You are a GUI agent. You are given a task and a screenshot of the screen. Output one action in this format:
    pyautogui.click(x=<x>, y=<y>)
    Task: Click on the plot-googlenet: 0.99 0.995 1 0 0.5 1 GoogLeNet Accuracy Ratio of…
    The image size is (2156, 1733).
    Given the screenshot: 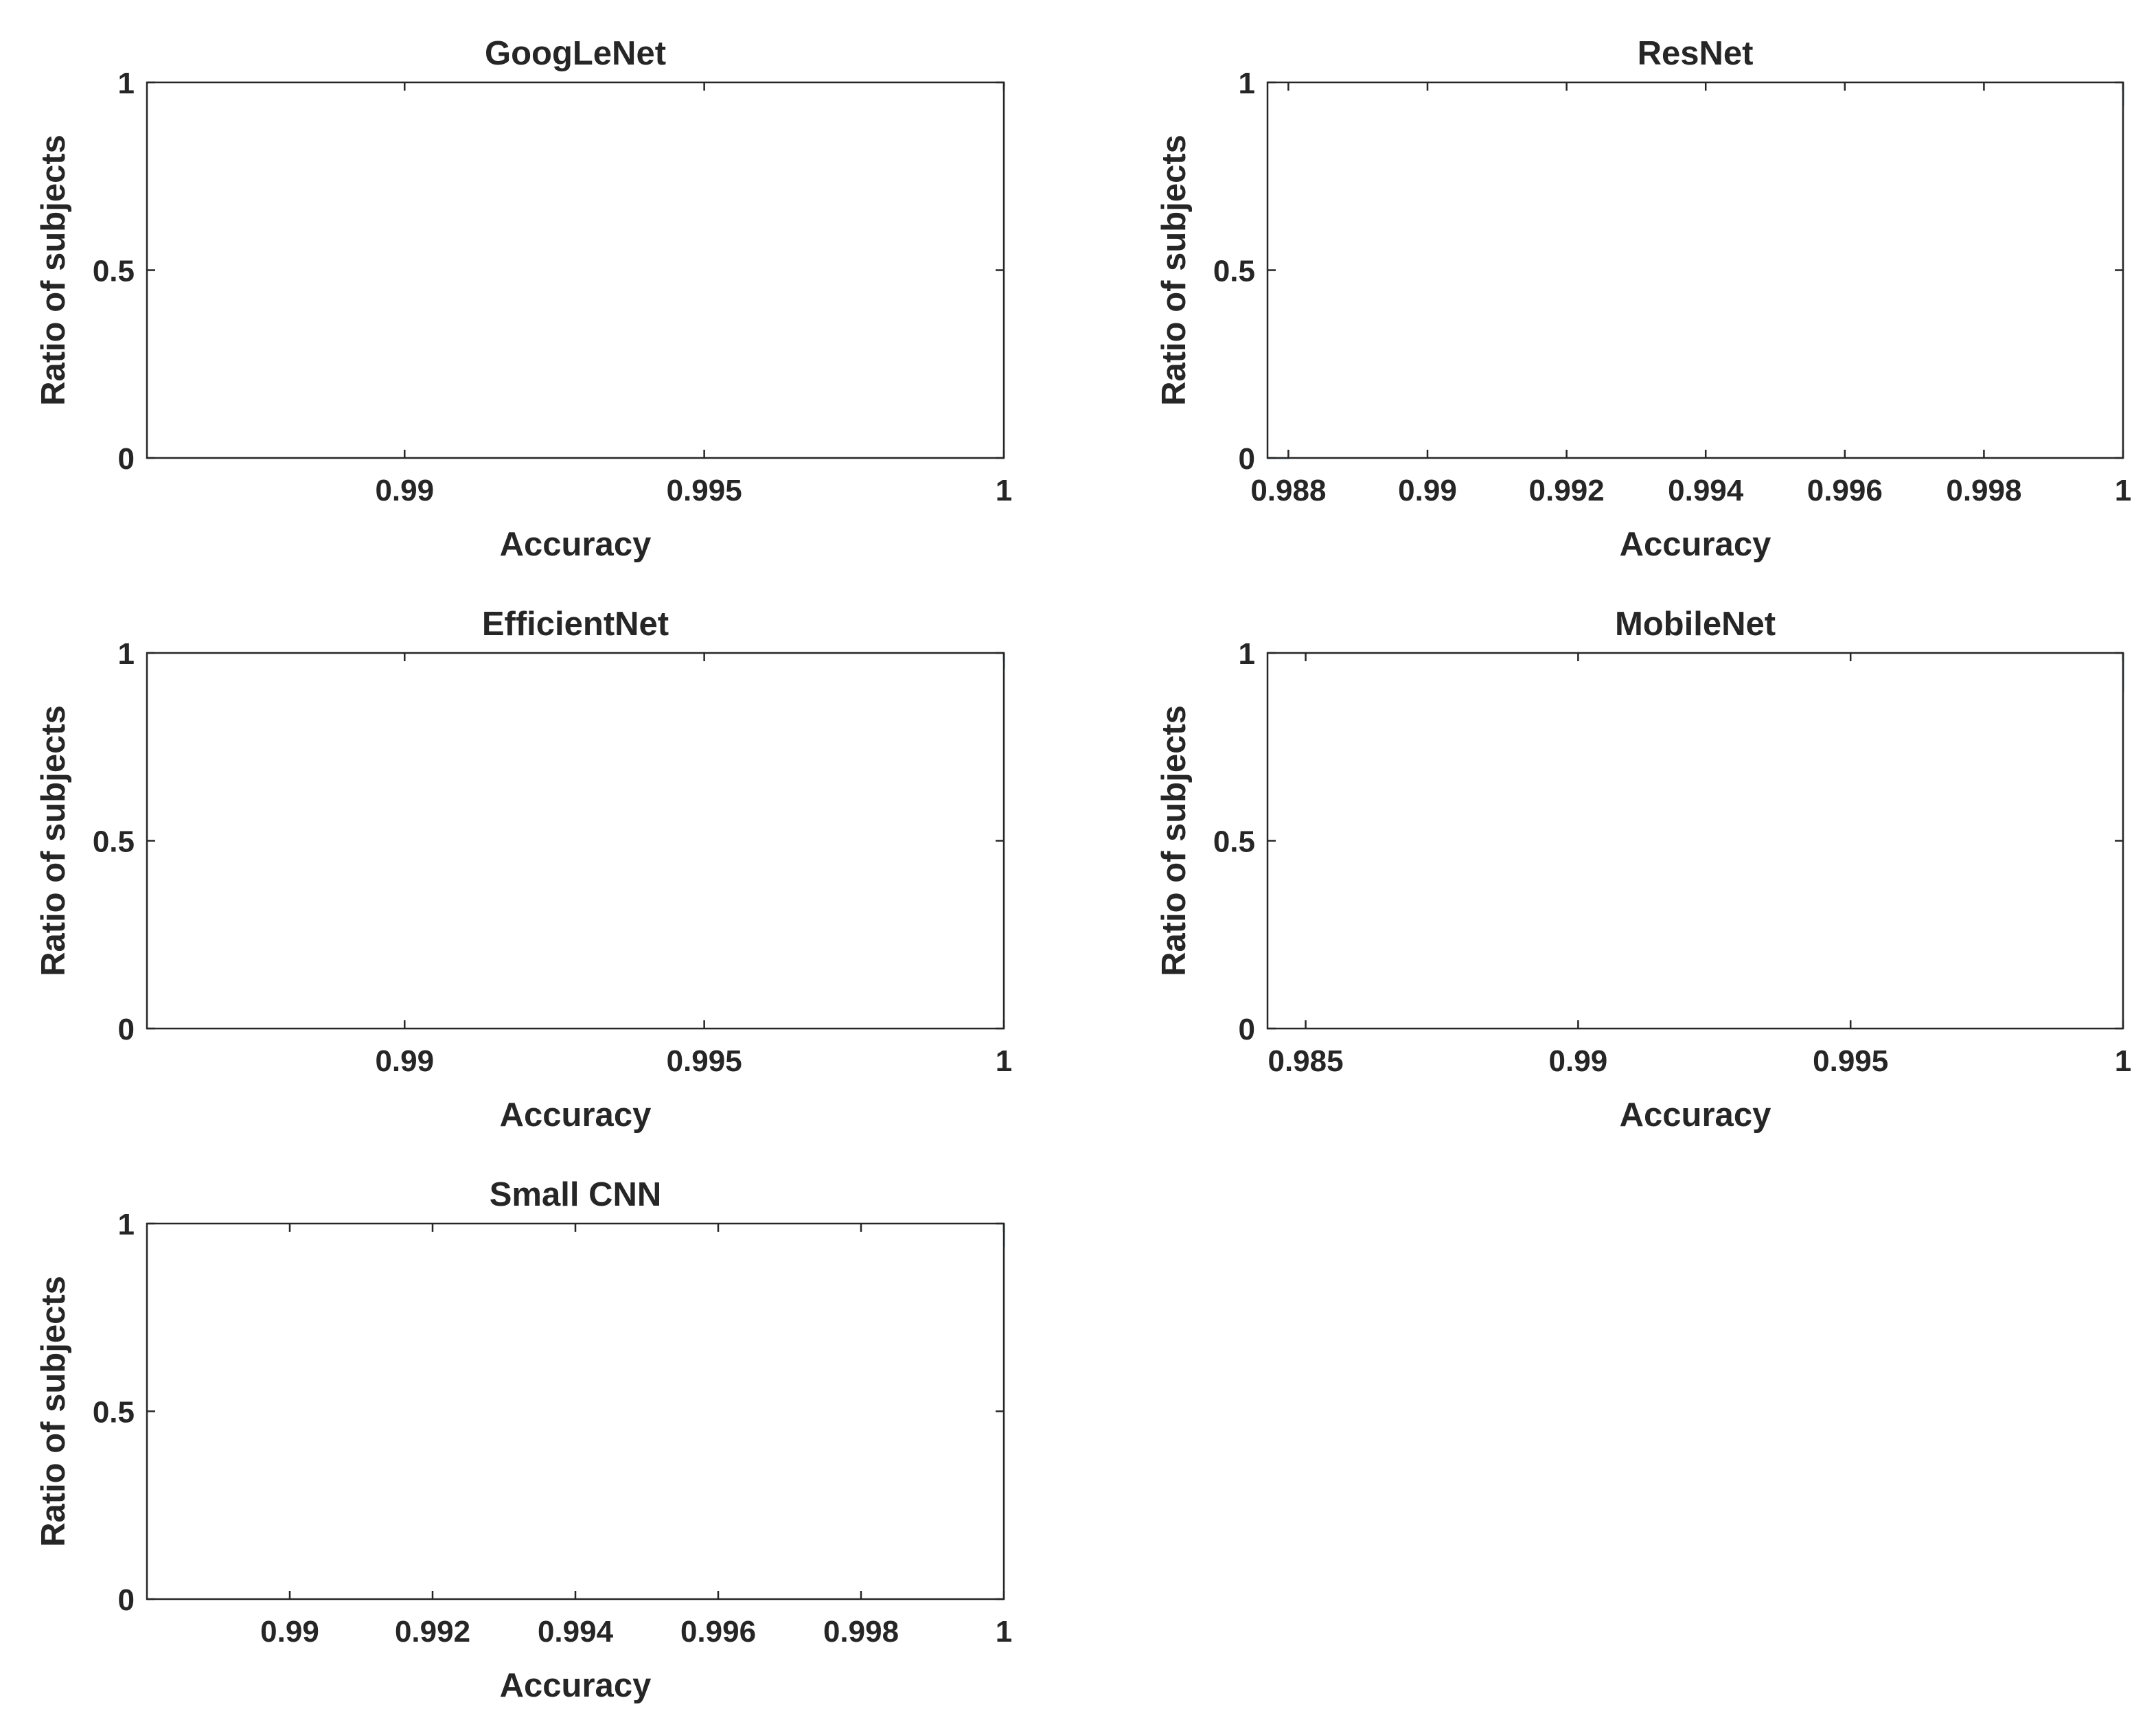 What is the action you would take?
    pyautogui.click(x=523, y=299)
    